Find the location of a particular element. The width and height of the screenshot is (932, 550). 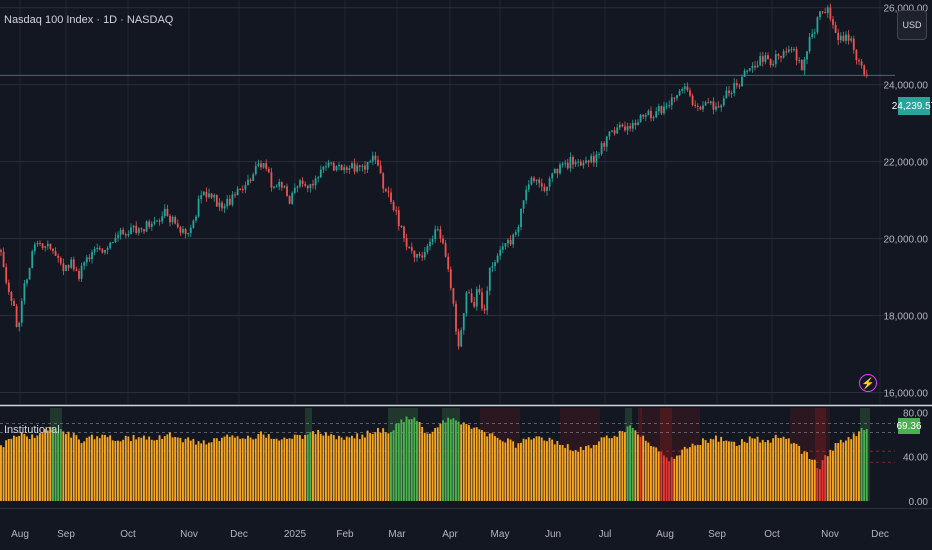

price-tick-label: 24,000.00 is located at coordinates (906, 86).